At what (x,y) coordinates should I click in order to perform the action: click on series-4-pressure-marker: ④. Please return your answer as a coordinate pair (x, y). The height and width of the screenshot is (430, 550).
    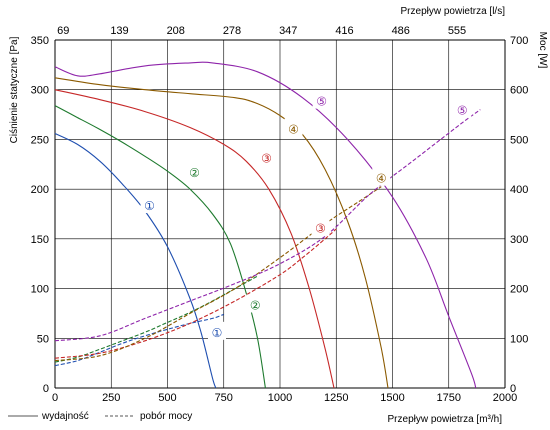
    Looking at the image, I should click on (293, 129).